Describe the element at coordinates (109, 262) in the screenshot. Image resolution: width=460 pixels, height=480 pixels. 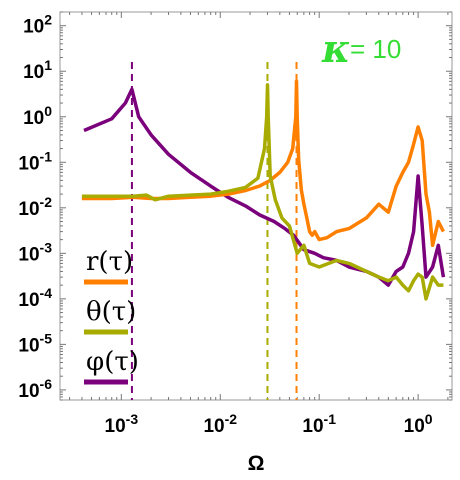
I see `legend-label-0: r(τ)` at that location.